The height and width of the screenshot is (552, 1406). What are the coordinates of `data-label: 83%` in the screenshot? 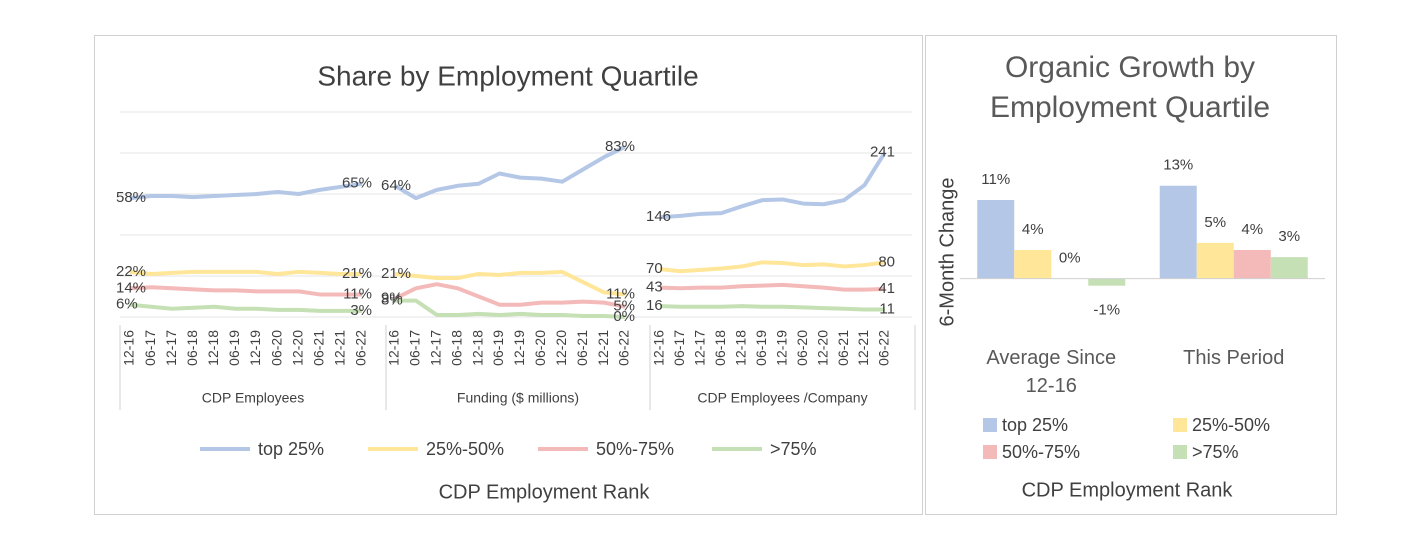 It's located at (620, 146).